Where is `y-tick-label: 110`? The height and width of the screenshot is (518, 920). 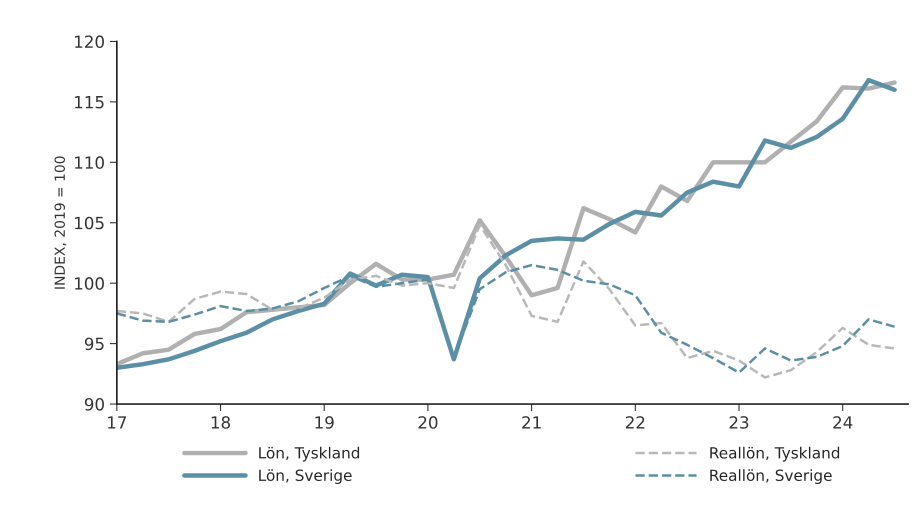
y-tick-label: 110 is located at coordinates (89, 162).